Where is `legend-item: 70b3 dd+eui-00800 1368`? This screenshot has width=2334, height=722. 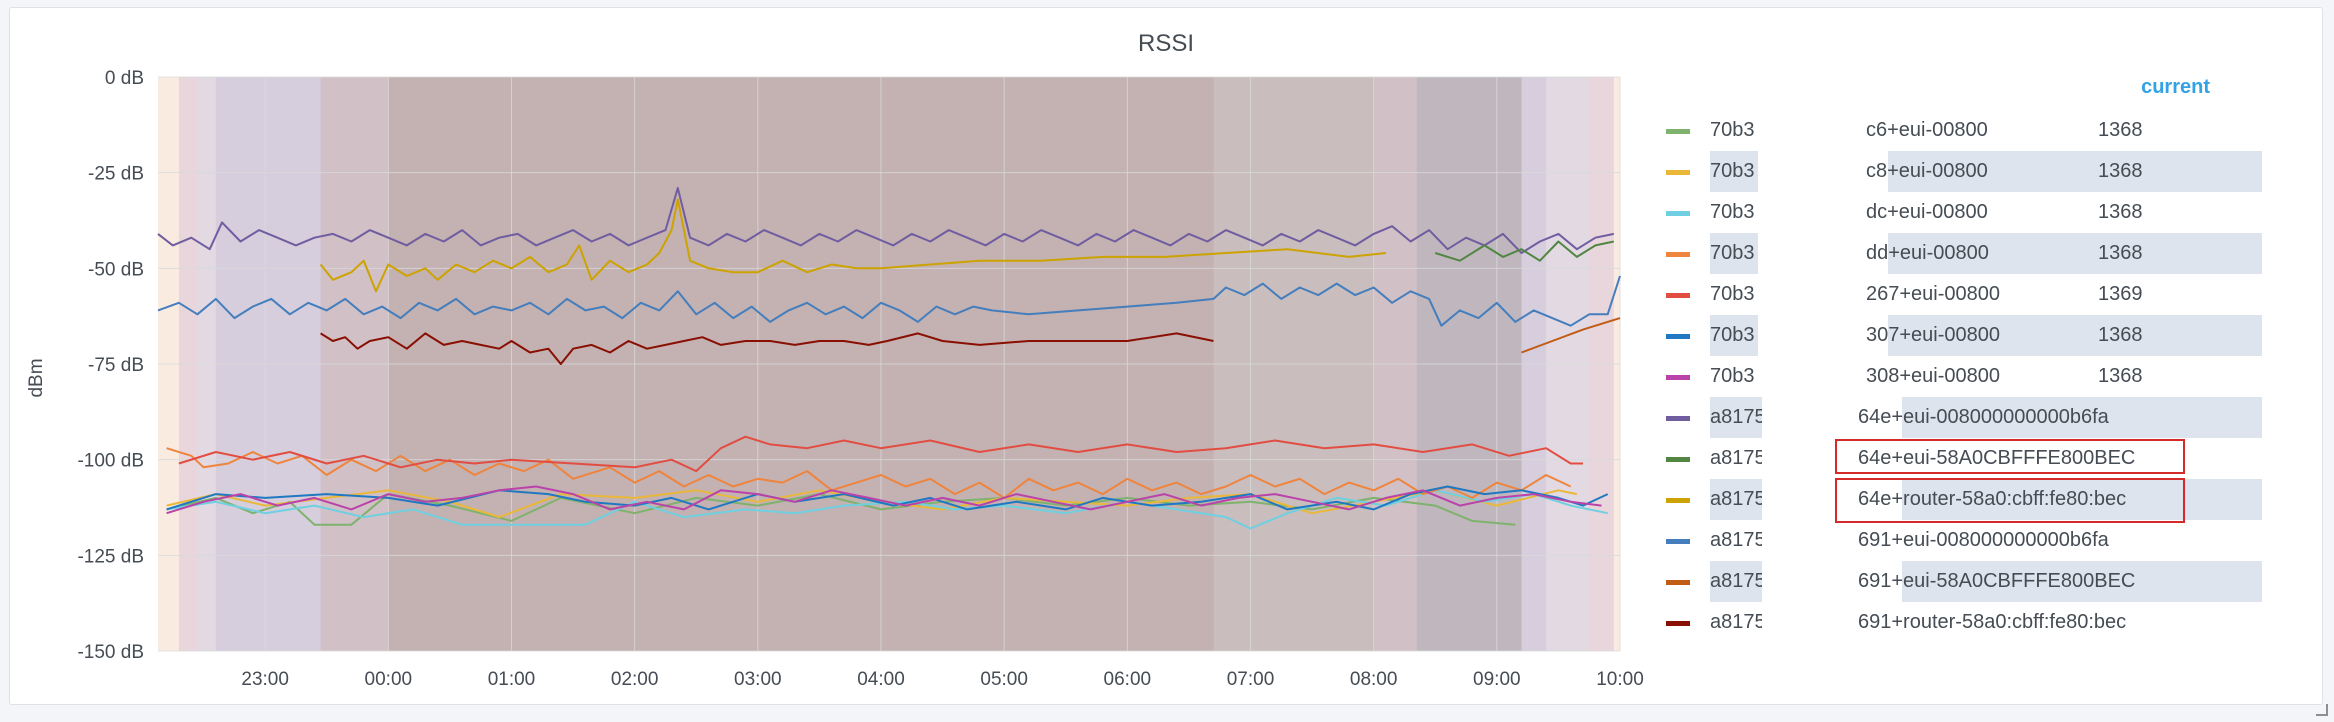
legend-item: 70b3 dd+eui-00800 1368 is located at coordinates (1960, 253).